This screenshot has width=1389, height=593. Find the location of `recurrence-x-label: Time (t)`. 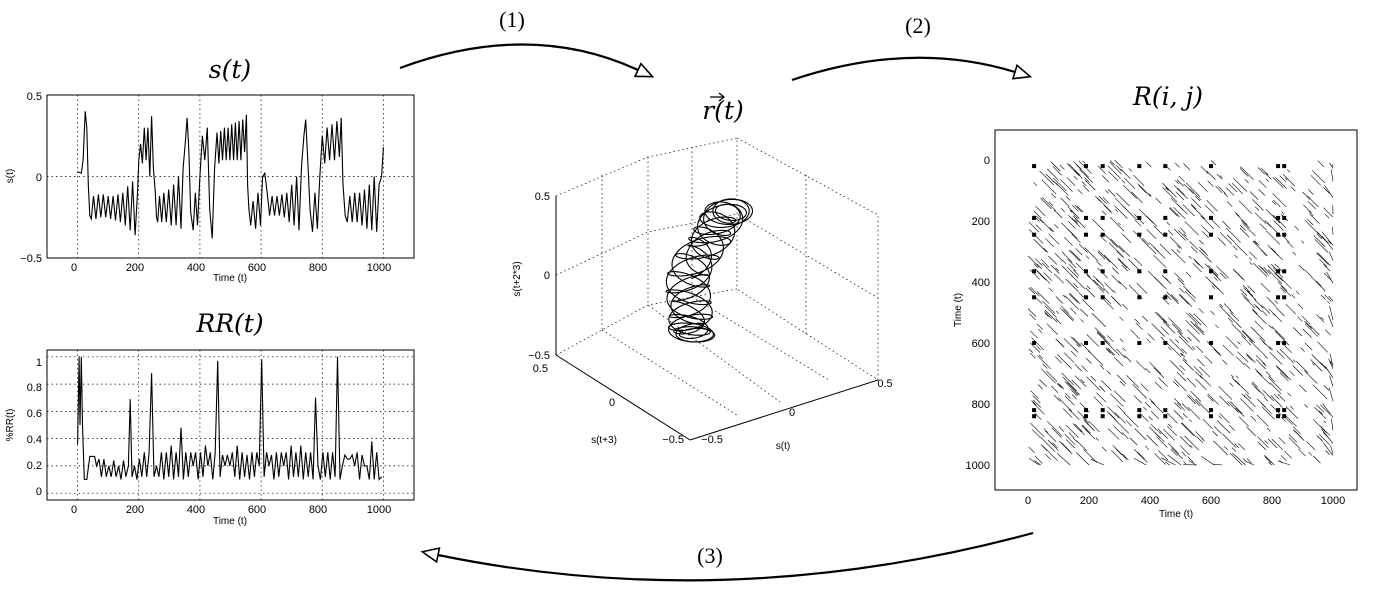

recurrence-x-label: Time (t) is located at coordinates (1176, 514).